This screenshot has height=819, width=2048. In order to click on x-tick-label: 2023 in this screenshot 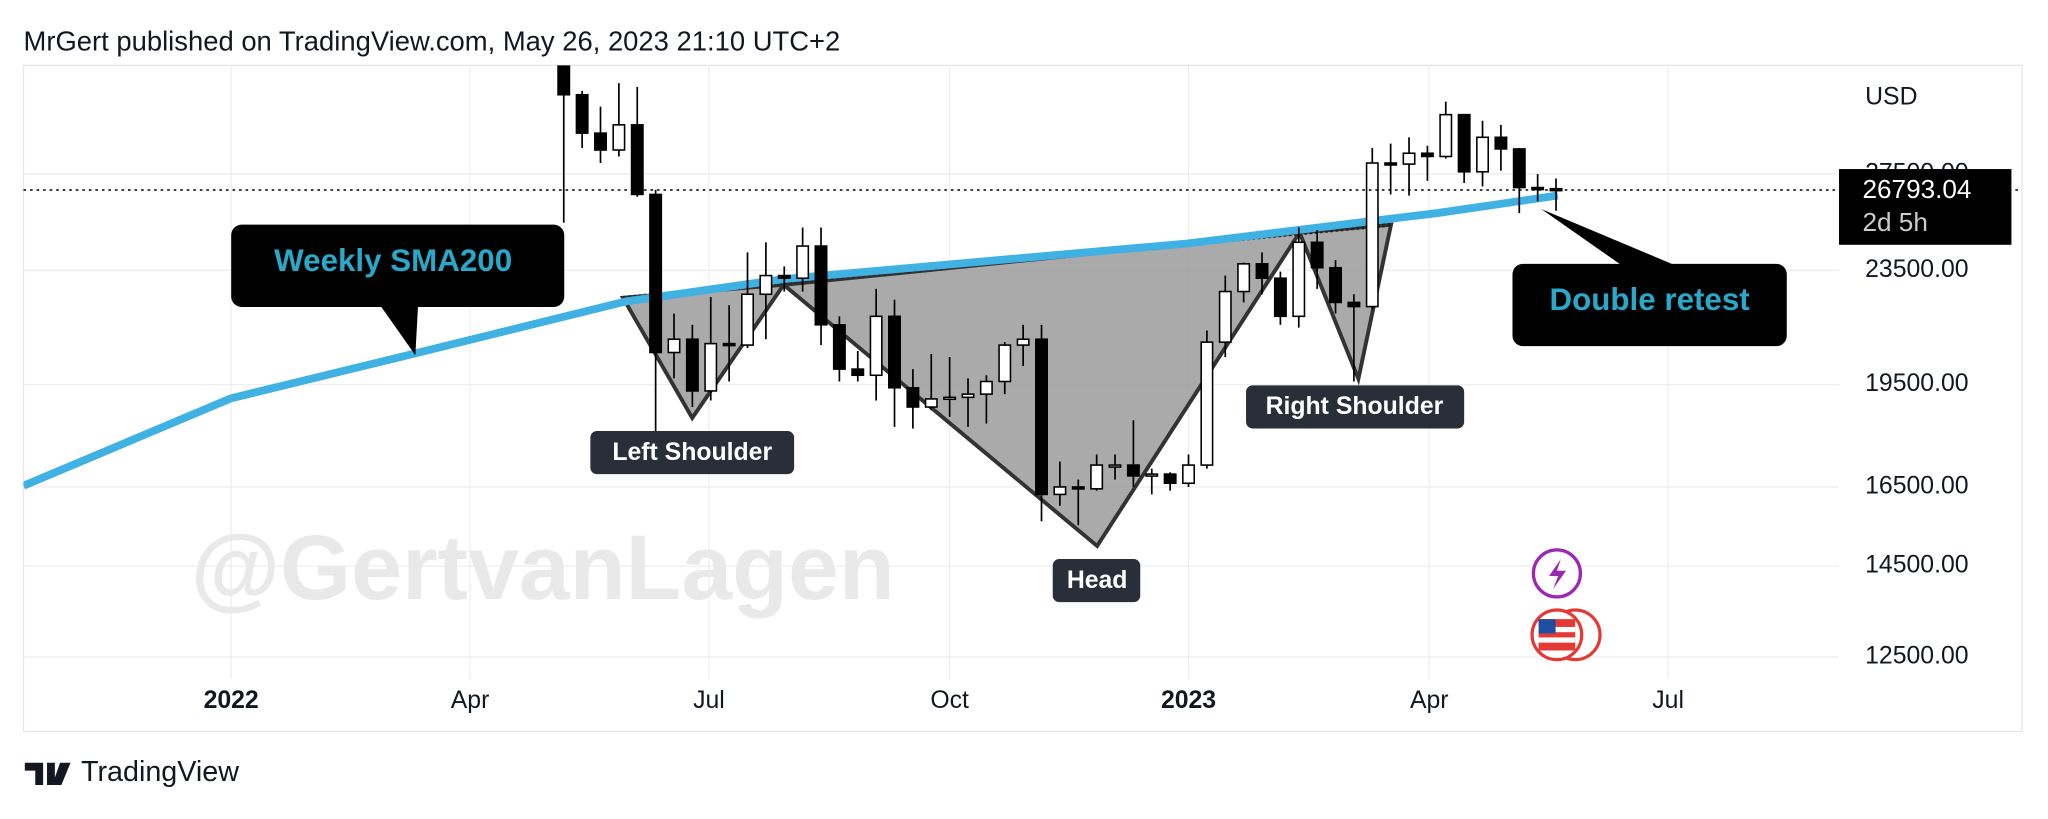, I will do `click(1188, 700)`.